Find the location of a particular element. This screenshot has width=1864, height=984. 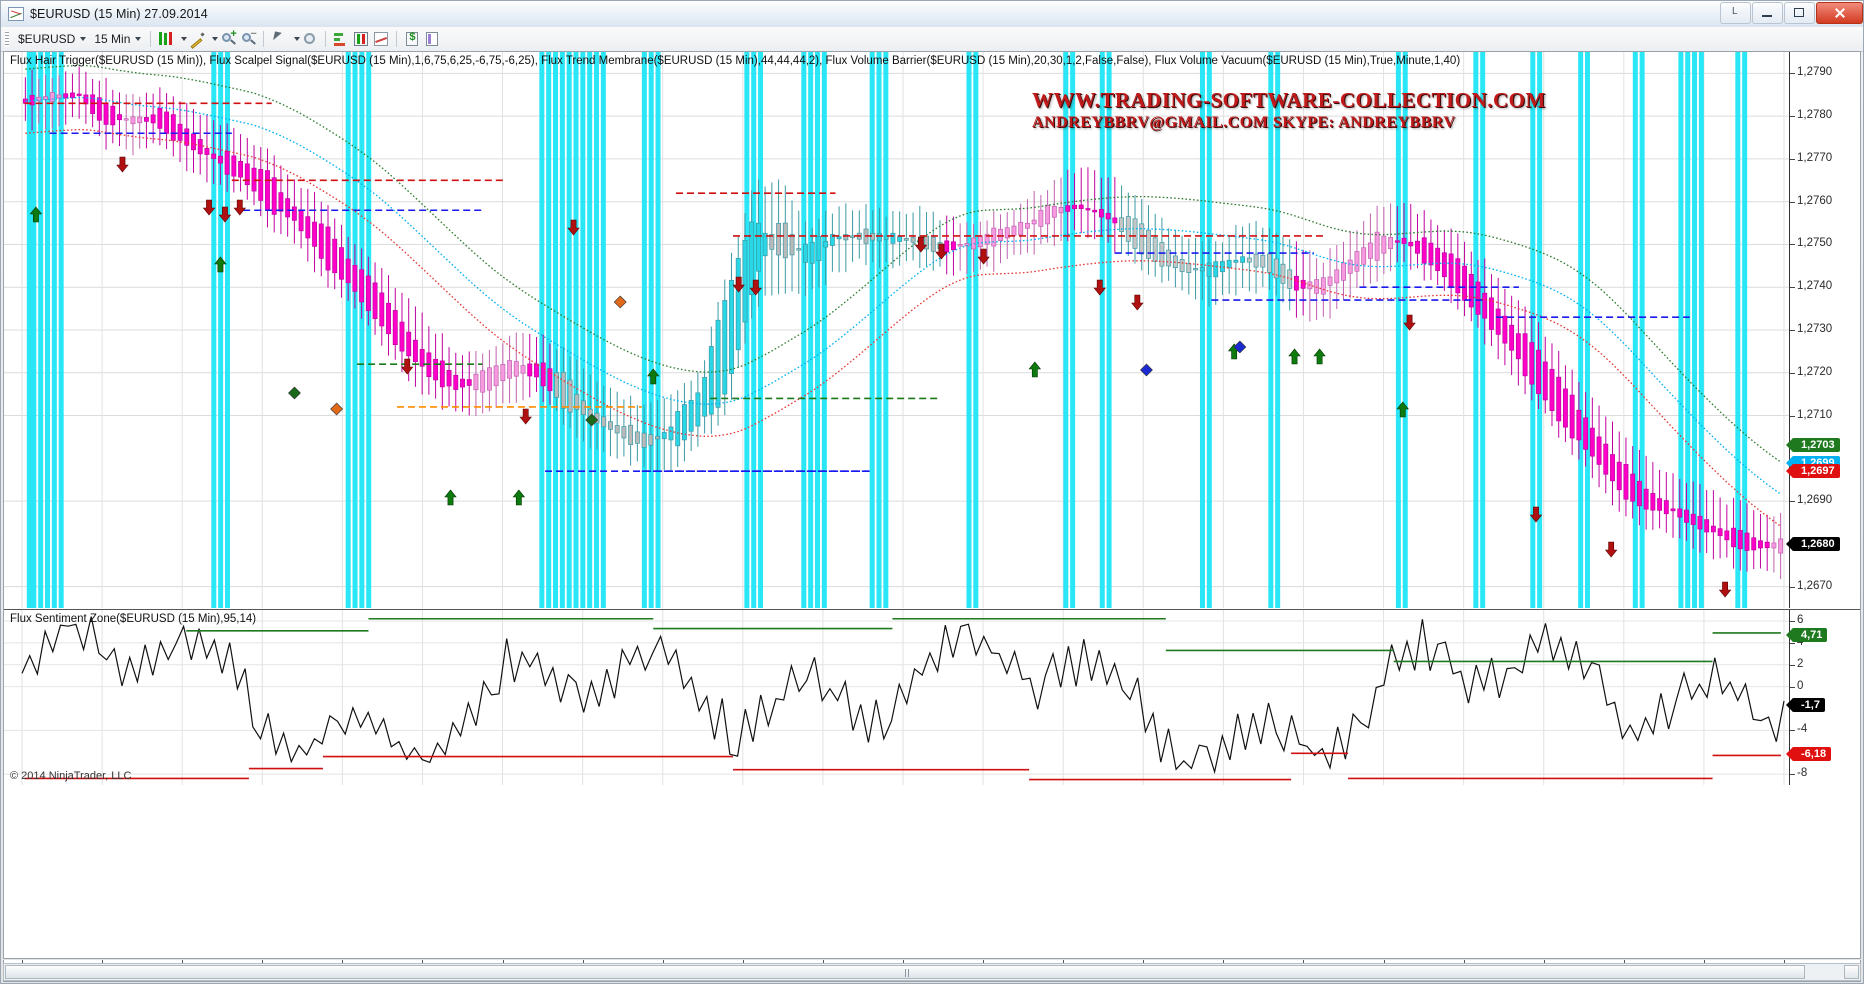

window-title: $EURUSD (15 Min) 27.09.2014 is located at coordinates (119, 14).